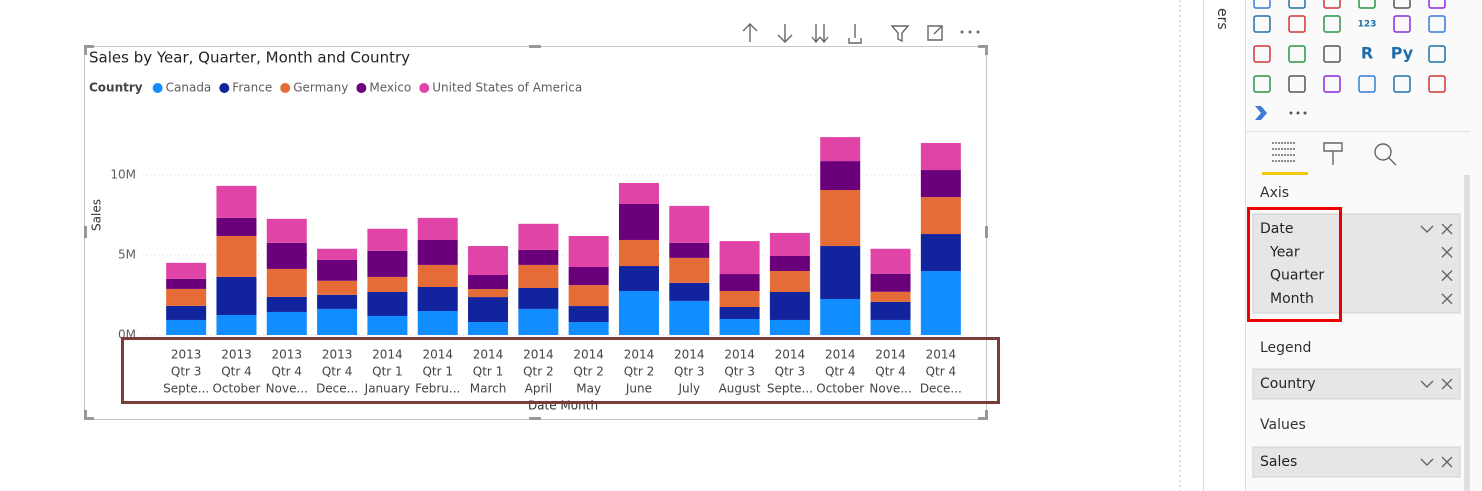 The height and width of the screenshot is (491, 1482). I want to click on legend-label: United States of America, so click(507, 88).